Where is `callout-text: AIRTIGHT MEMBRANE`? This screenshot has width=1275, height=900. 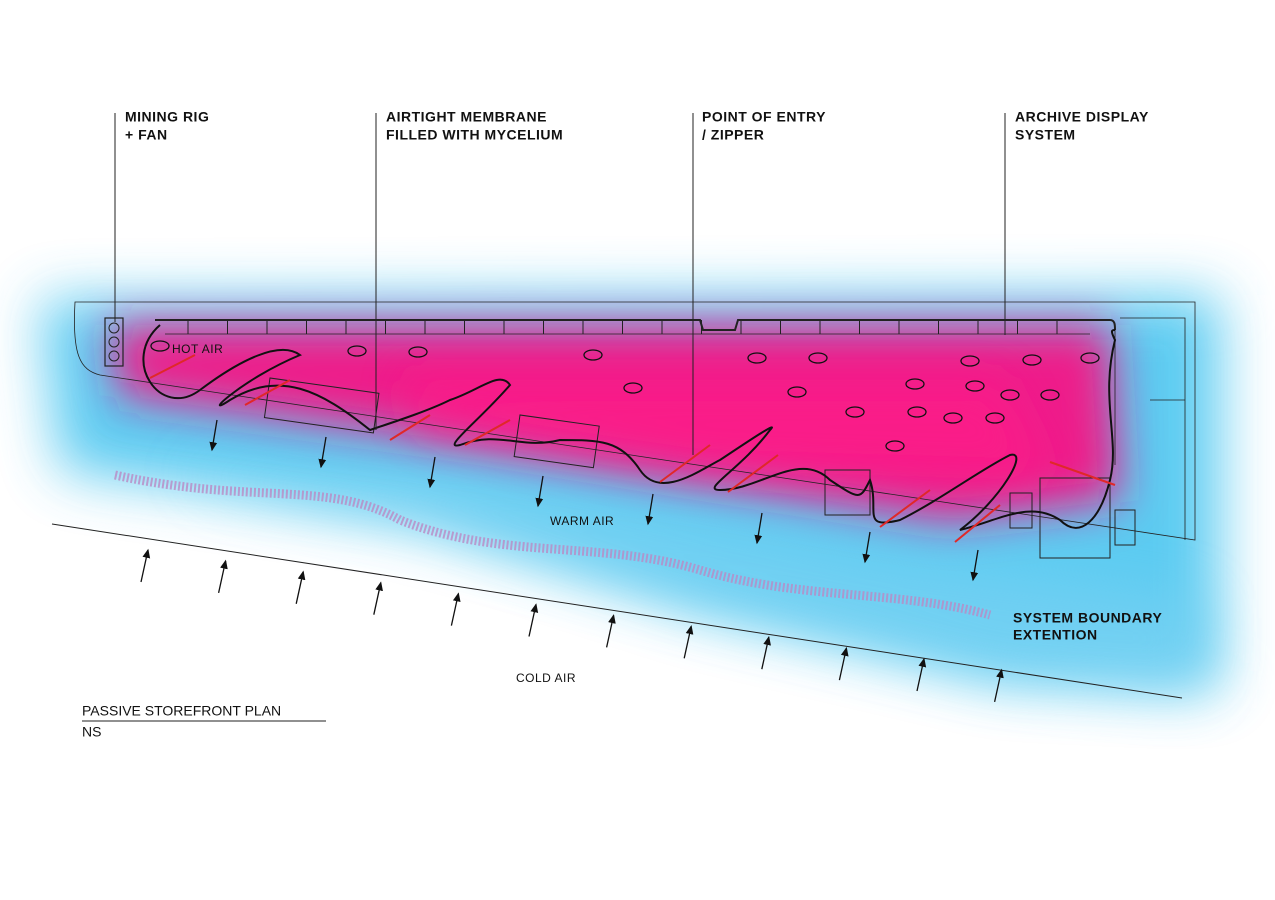
callout-text: AIRTIGHT MEMBRANE is located at coordinates (466, 117).